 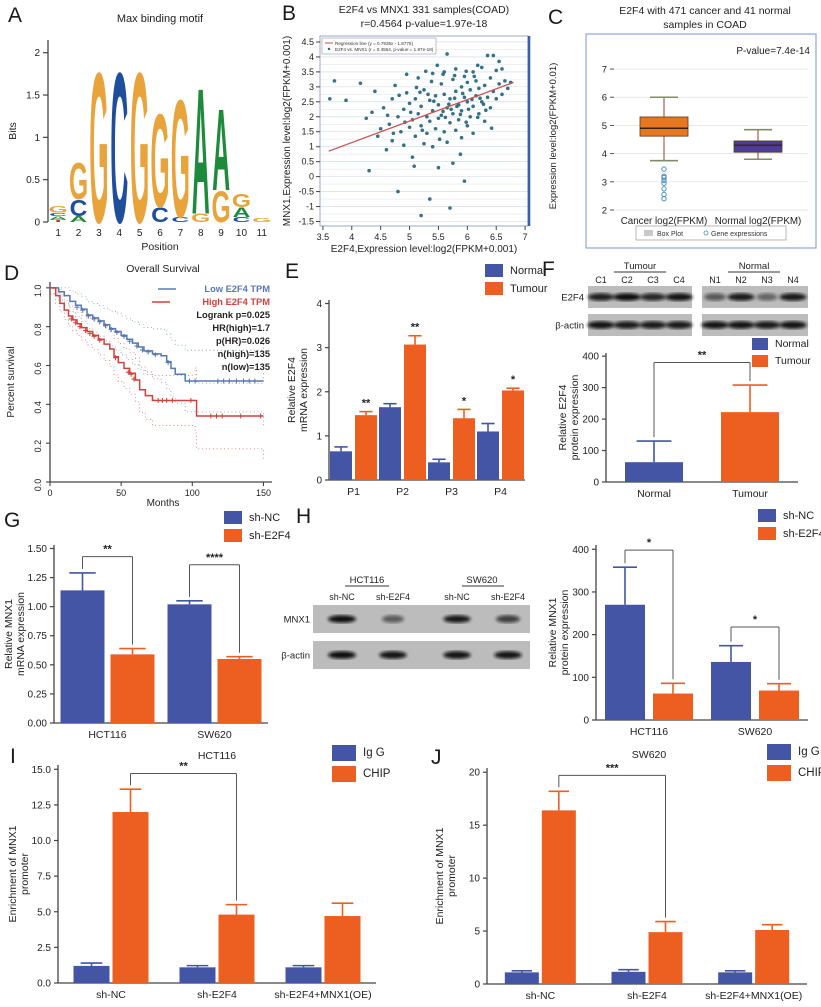 What do you see at coordinates (38, 694) in the screenshot?
I see `y-tick-label: 0.25` at bounding box center [38, 694].